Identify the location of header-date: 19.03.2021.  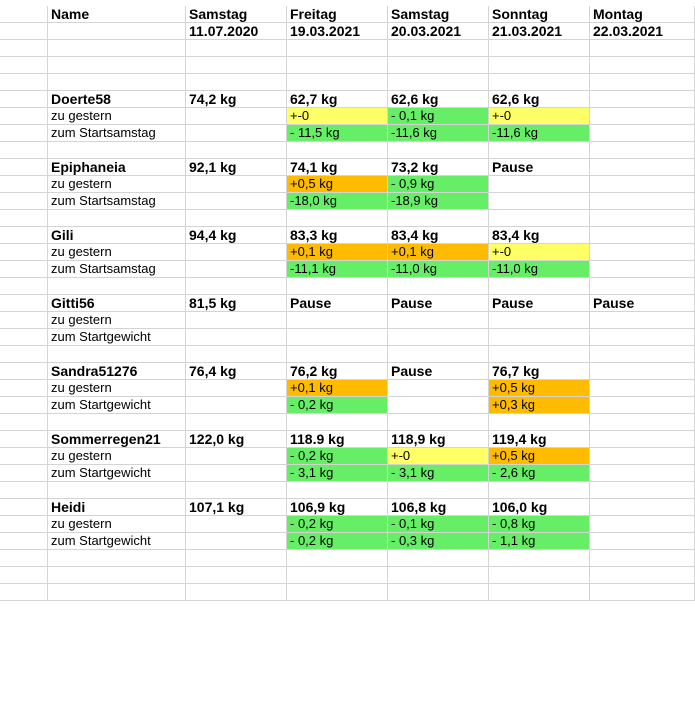
(337, 31).